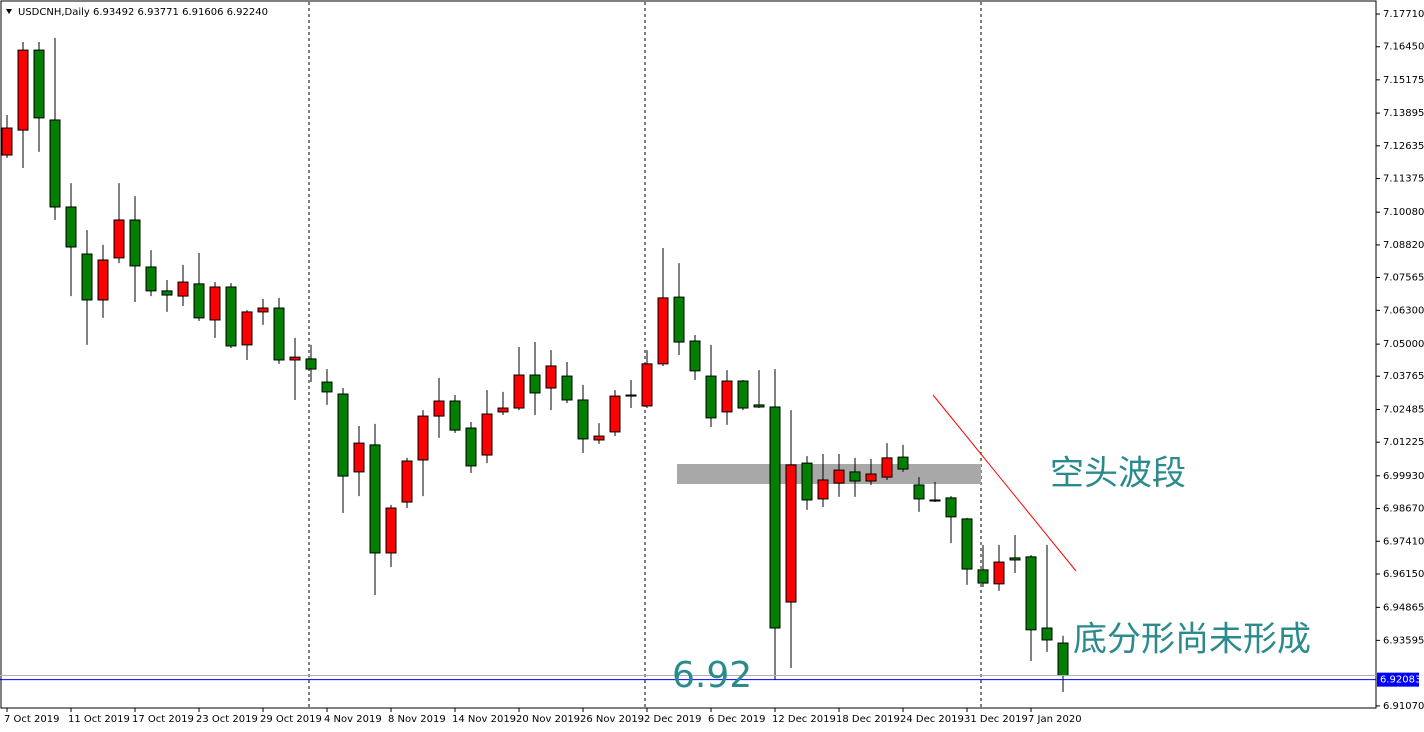 Image resolution: width=1424 pixels, height=732 pixels. What do you see at coordinates (673, 719) in the screenshot?
I see `x-tick-label: 2 Dec 2019` at bounding box center [673, 719].